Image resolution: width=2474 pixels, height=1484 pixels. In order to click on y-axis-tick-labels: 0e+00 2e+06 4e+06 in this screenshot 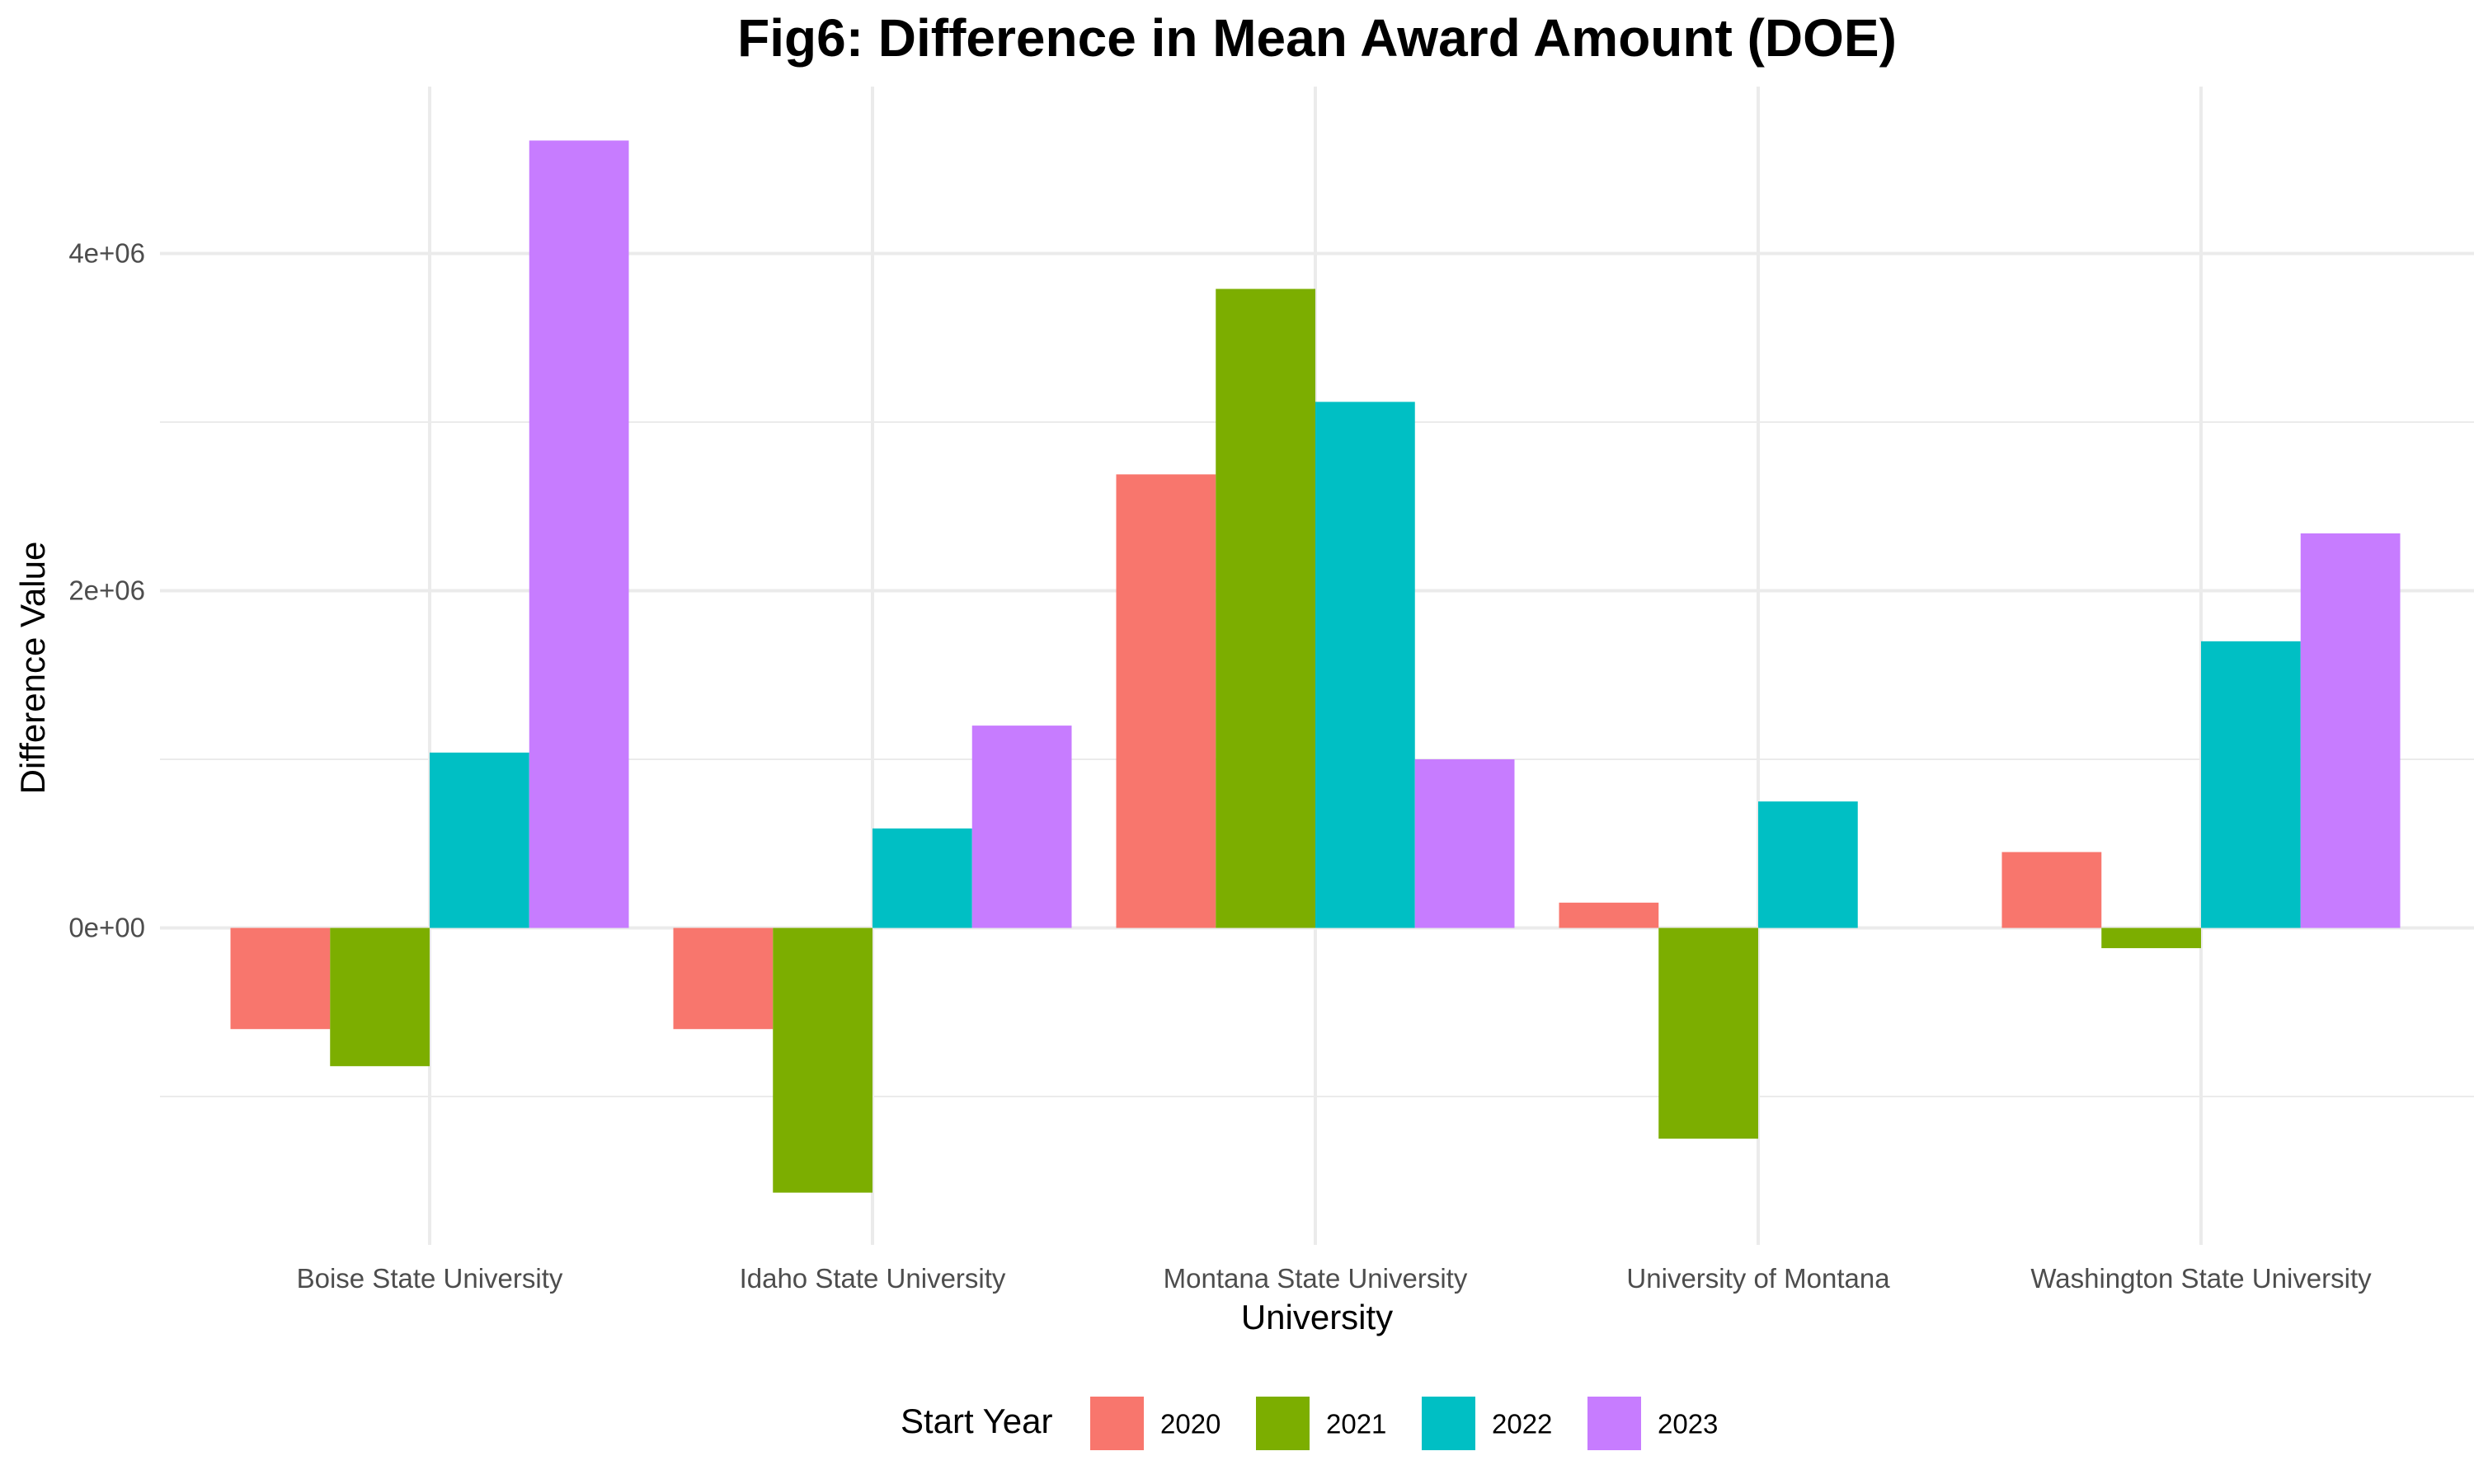, I will do `click(106, 589)`.